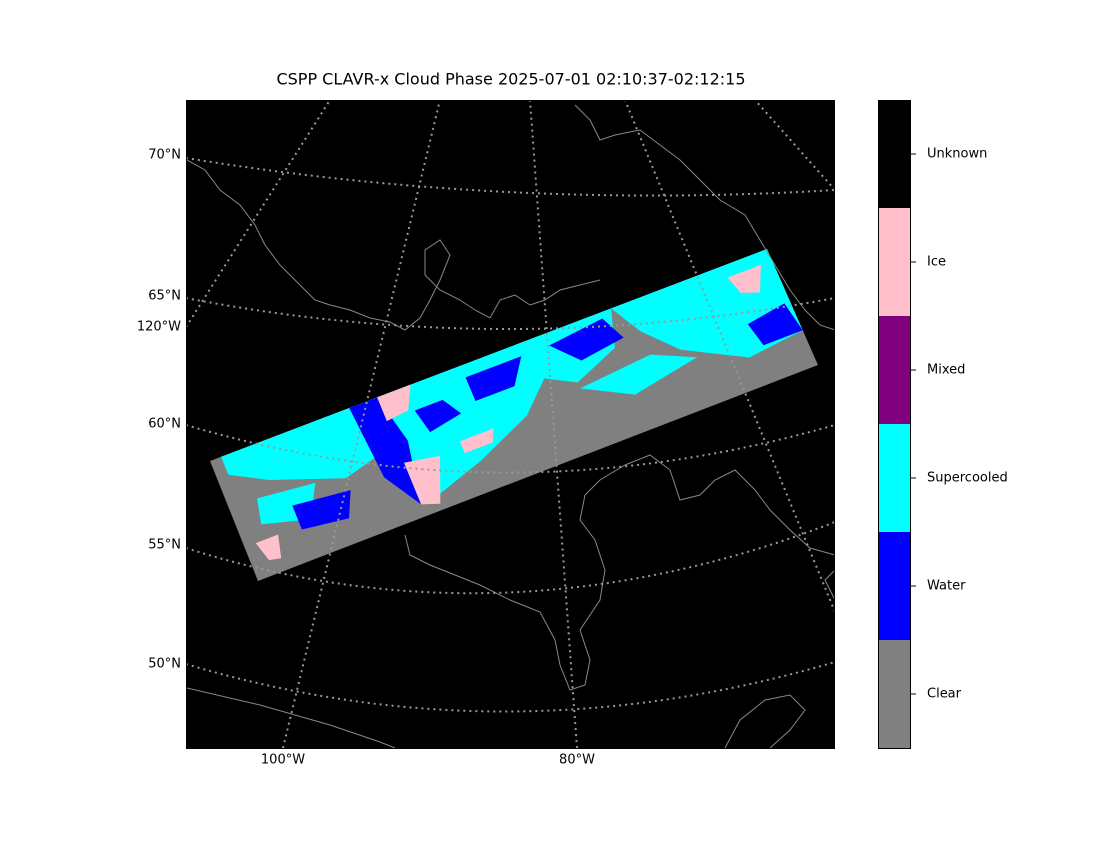  I want to click on colorbar-label: Supercooled, so click(967, 478).